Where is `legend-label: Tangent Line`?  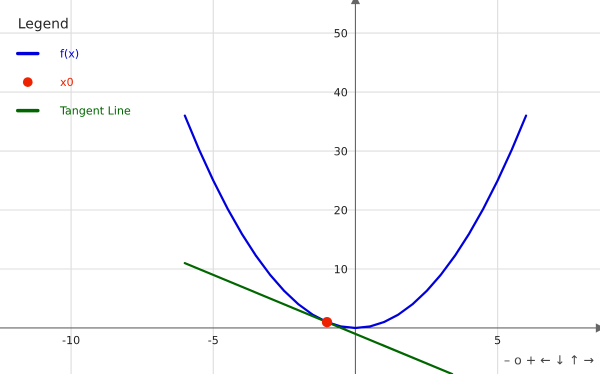
legend-label: Tangent Line is located at coordinates (95, 111).